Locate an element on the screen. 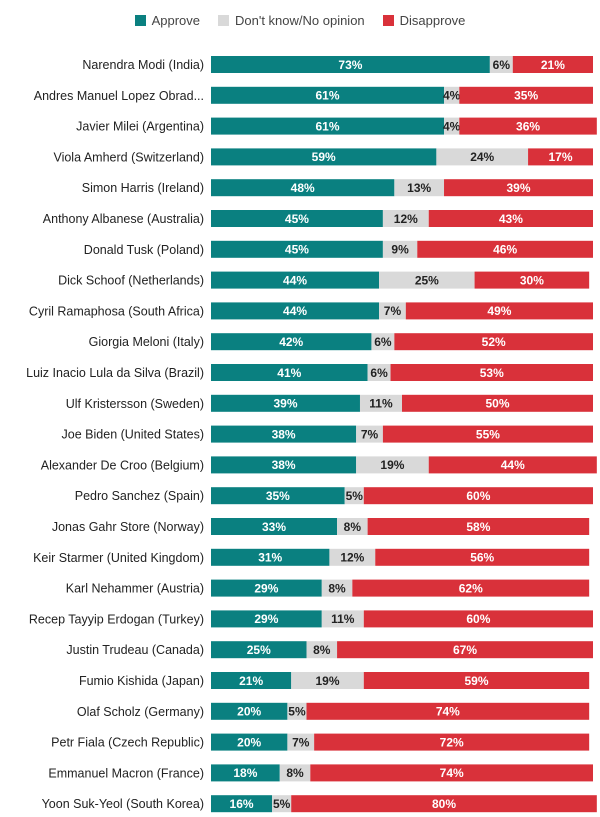  value-label-disapprove: 72% is located at coordinates (452, 742).